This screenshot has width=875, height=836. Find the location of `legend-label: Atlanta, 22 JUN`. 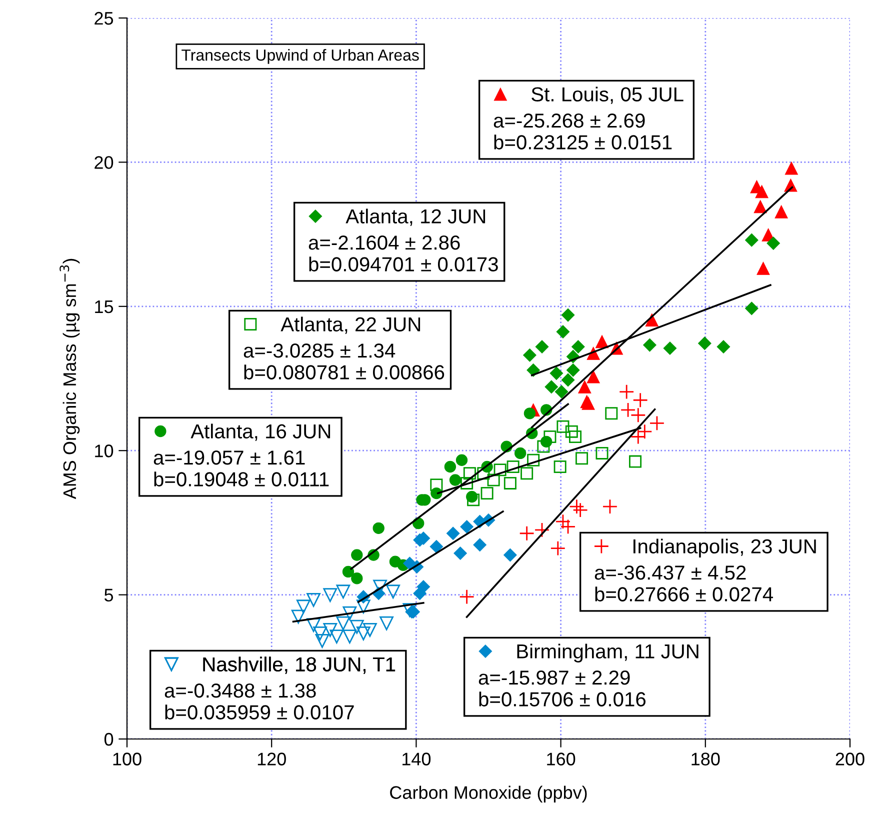

legend-label: Atlanta, 22 JUN is located at coordinates (350, 325).